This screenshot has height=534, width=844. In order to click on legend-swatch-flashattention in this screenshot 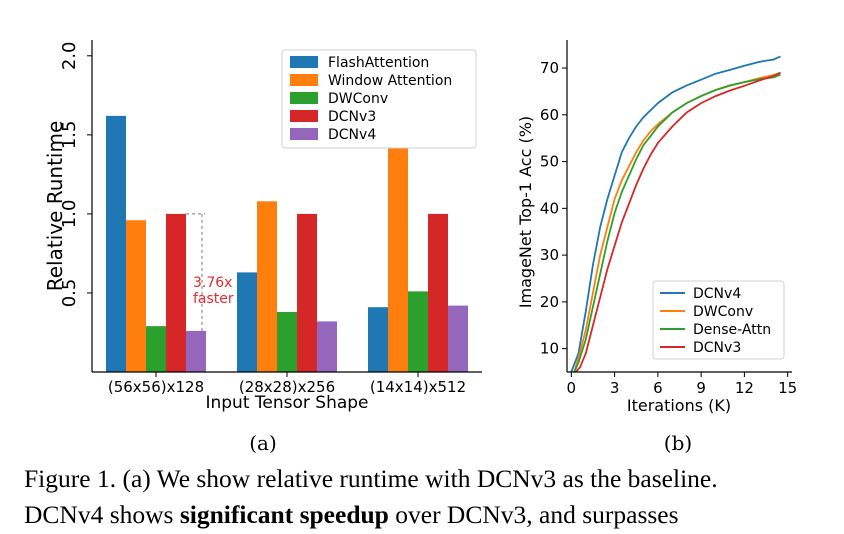, I will do `click(304, 62)`.